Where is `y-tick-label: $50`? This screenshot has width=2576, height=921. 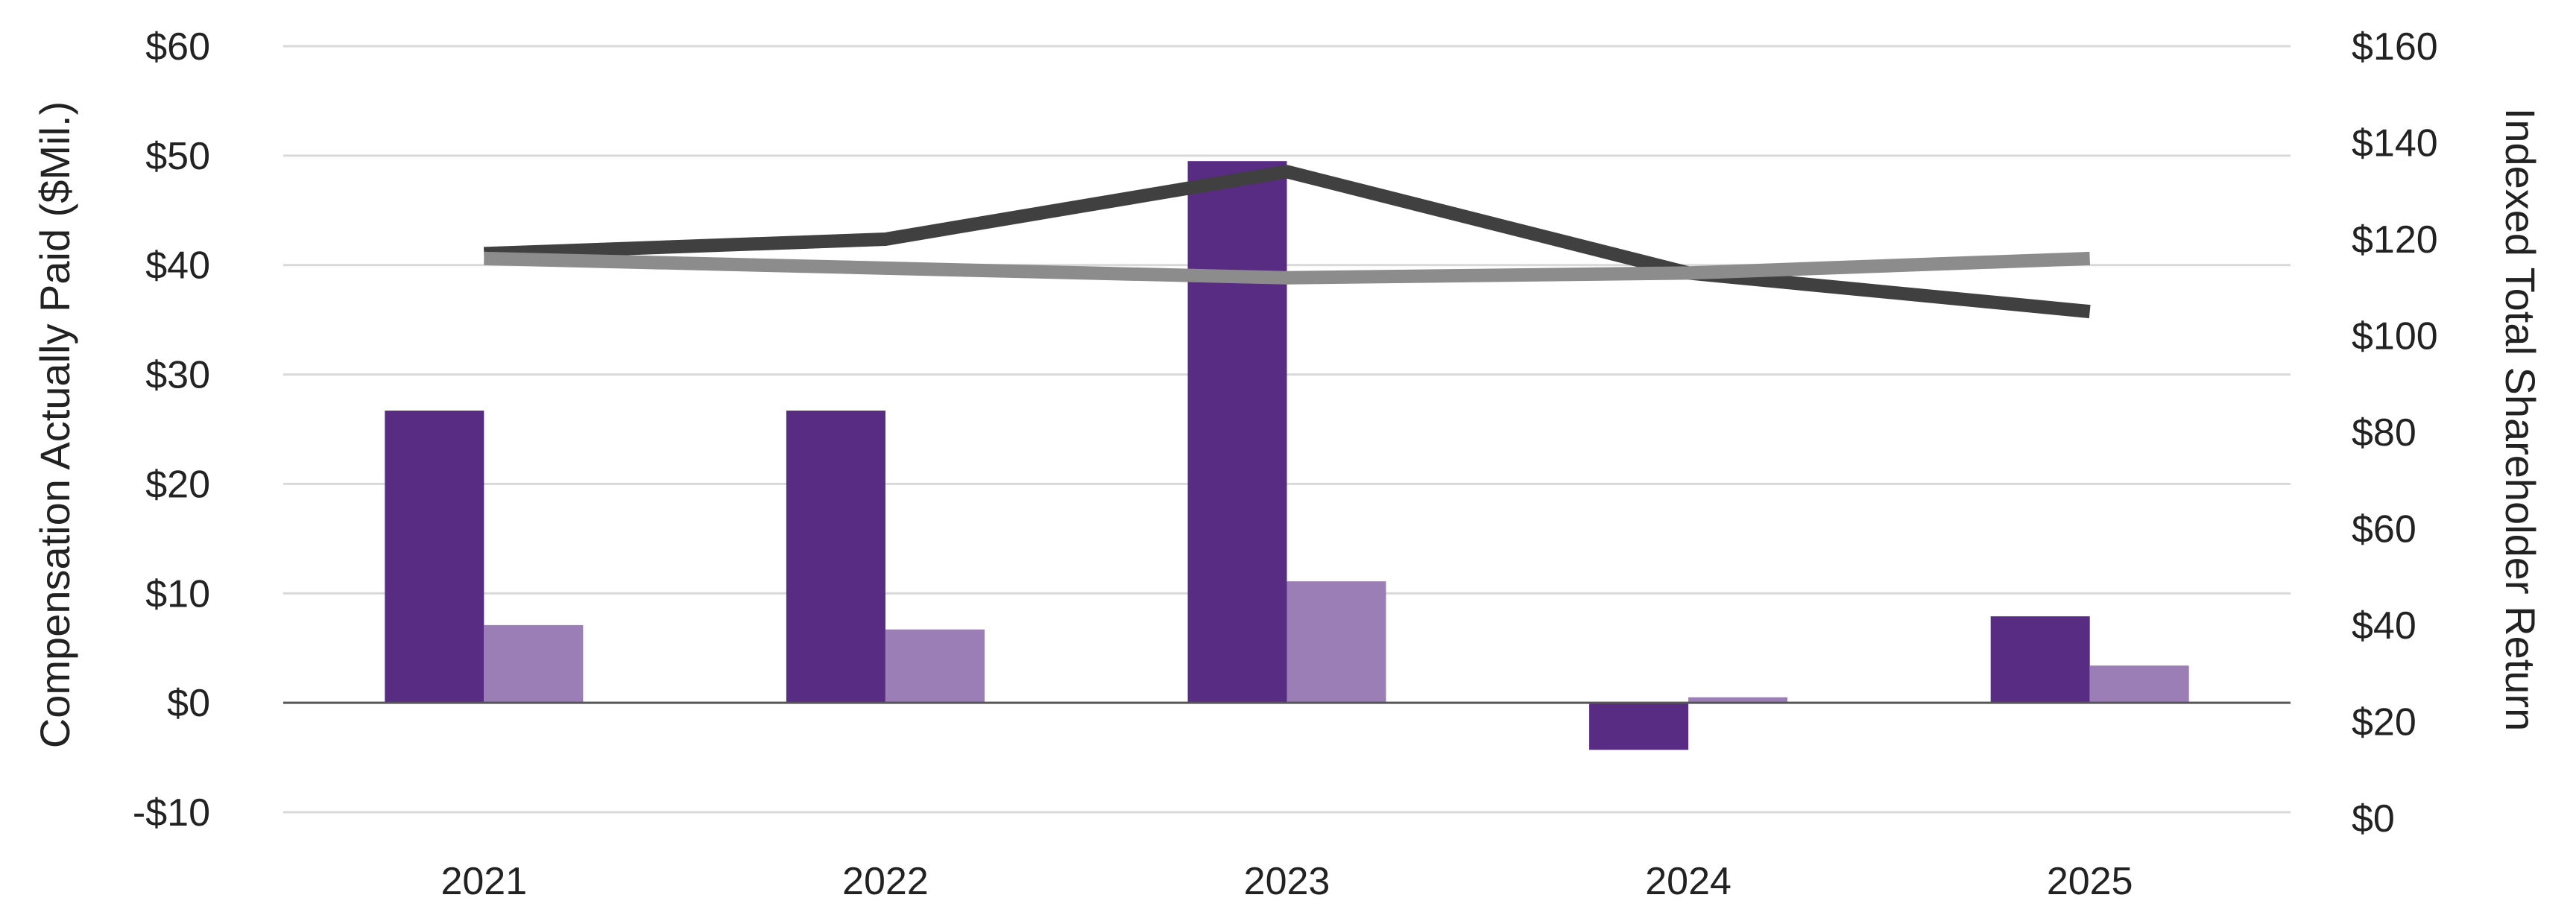
y-tick-label: $50 is located at coordinates (177, 156).